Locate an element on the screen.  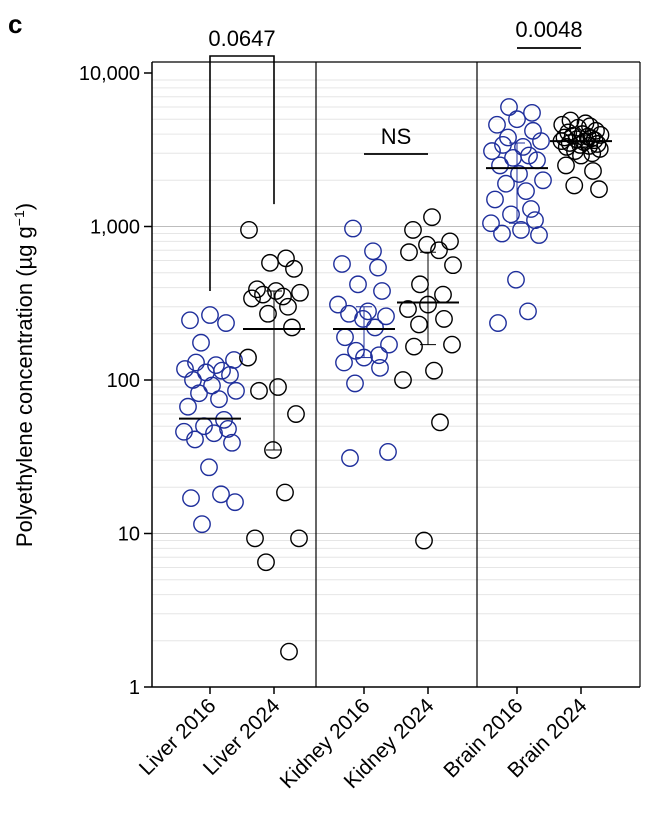
comparison-label: 0.0048 is located at coordinates (548, 29).